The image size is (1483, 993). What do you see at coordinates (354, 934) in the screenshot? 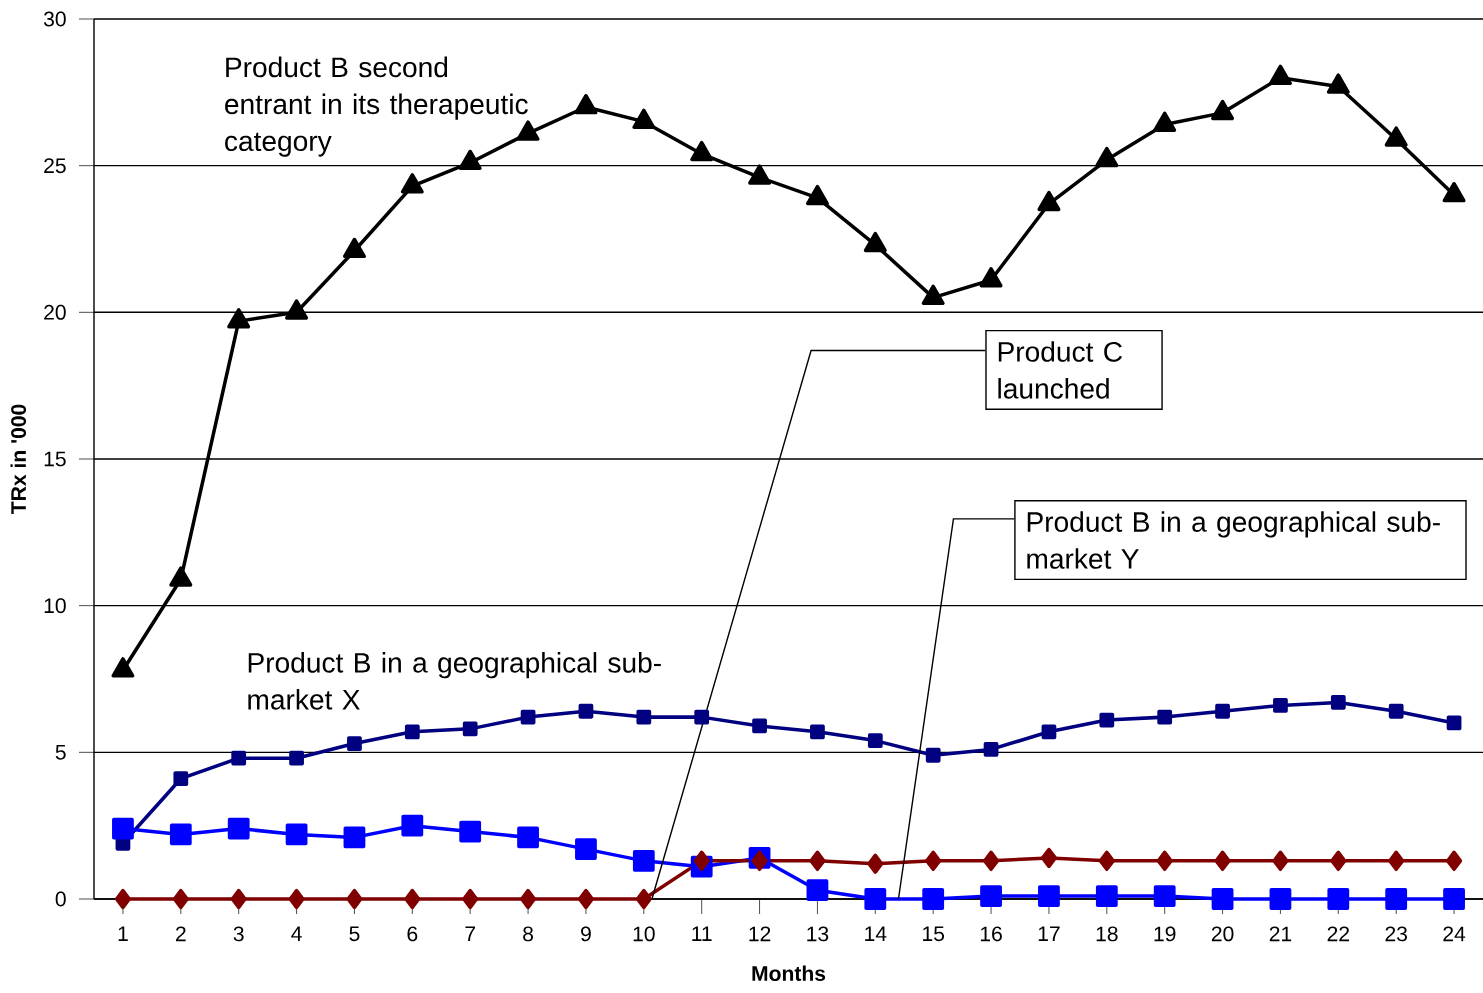
I see `x-tick-label: 5` at bounding box center [354, 934].